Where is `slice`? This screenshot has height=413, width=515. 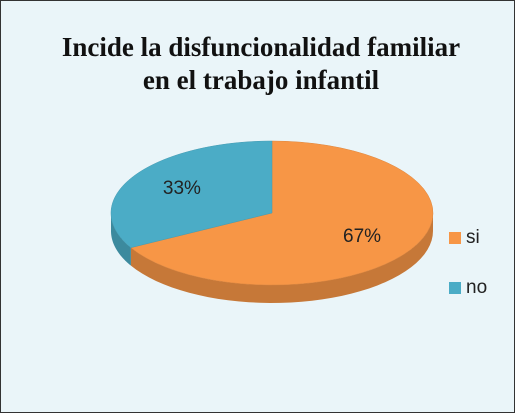 slice is located at coordinates (191, 194).